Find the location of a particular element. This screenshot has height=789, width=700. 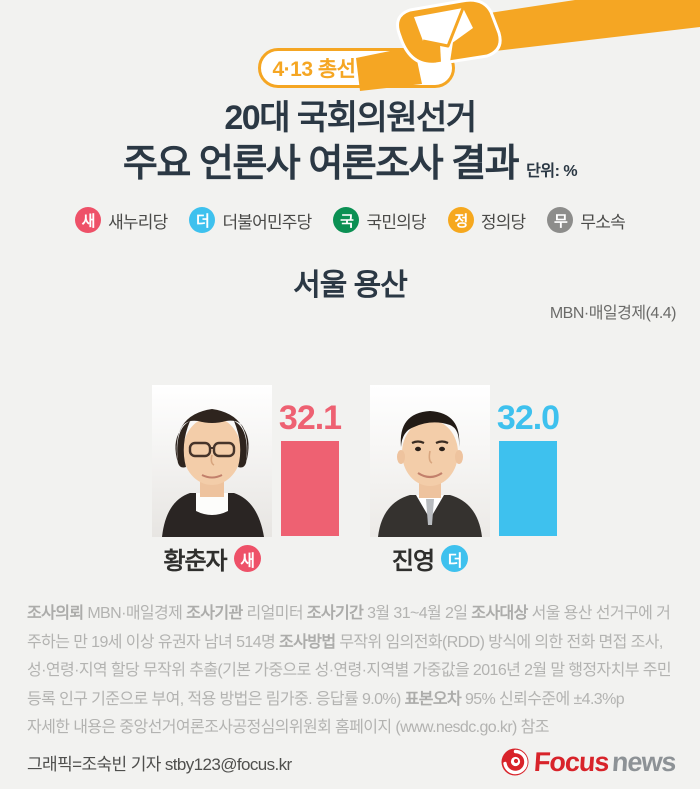

election-badge-label: 4·13 총선 is located at coordinates (314, 69).